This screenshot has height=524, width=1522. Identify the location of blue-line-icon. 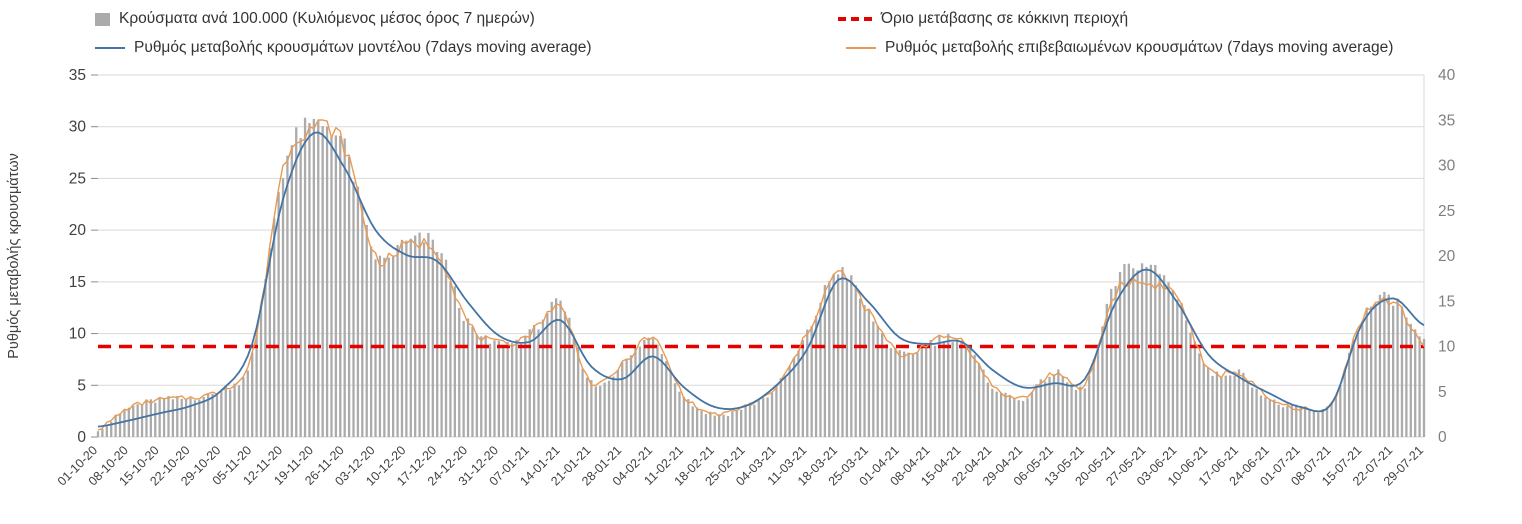
(110, 48).